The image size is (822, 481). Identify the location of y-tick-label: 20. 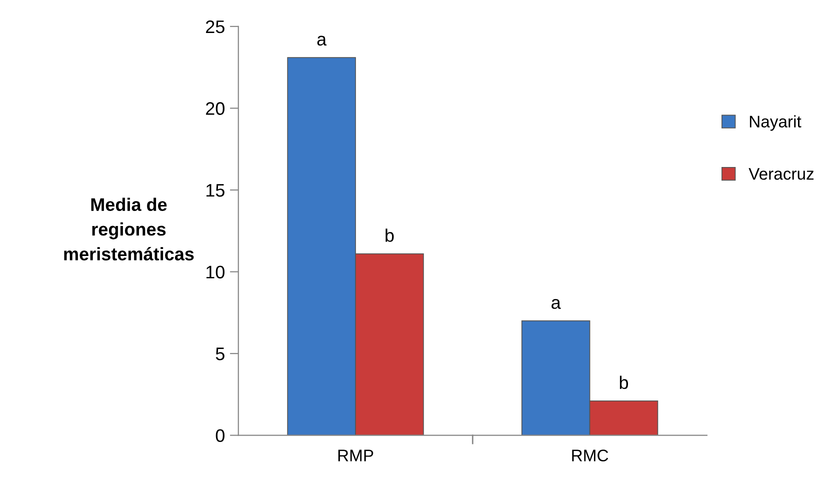
(215, 108).